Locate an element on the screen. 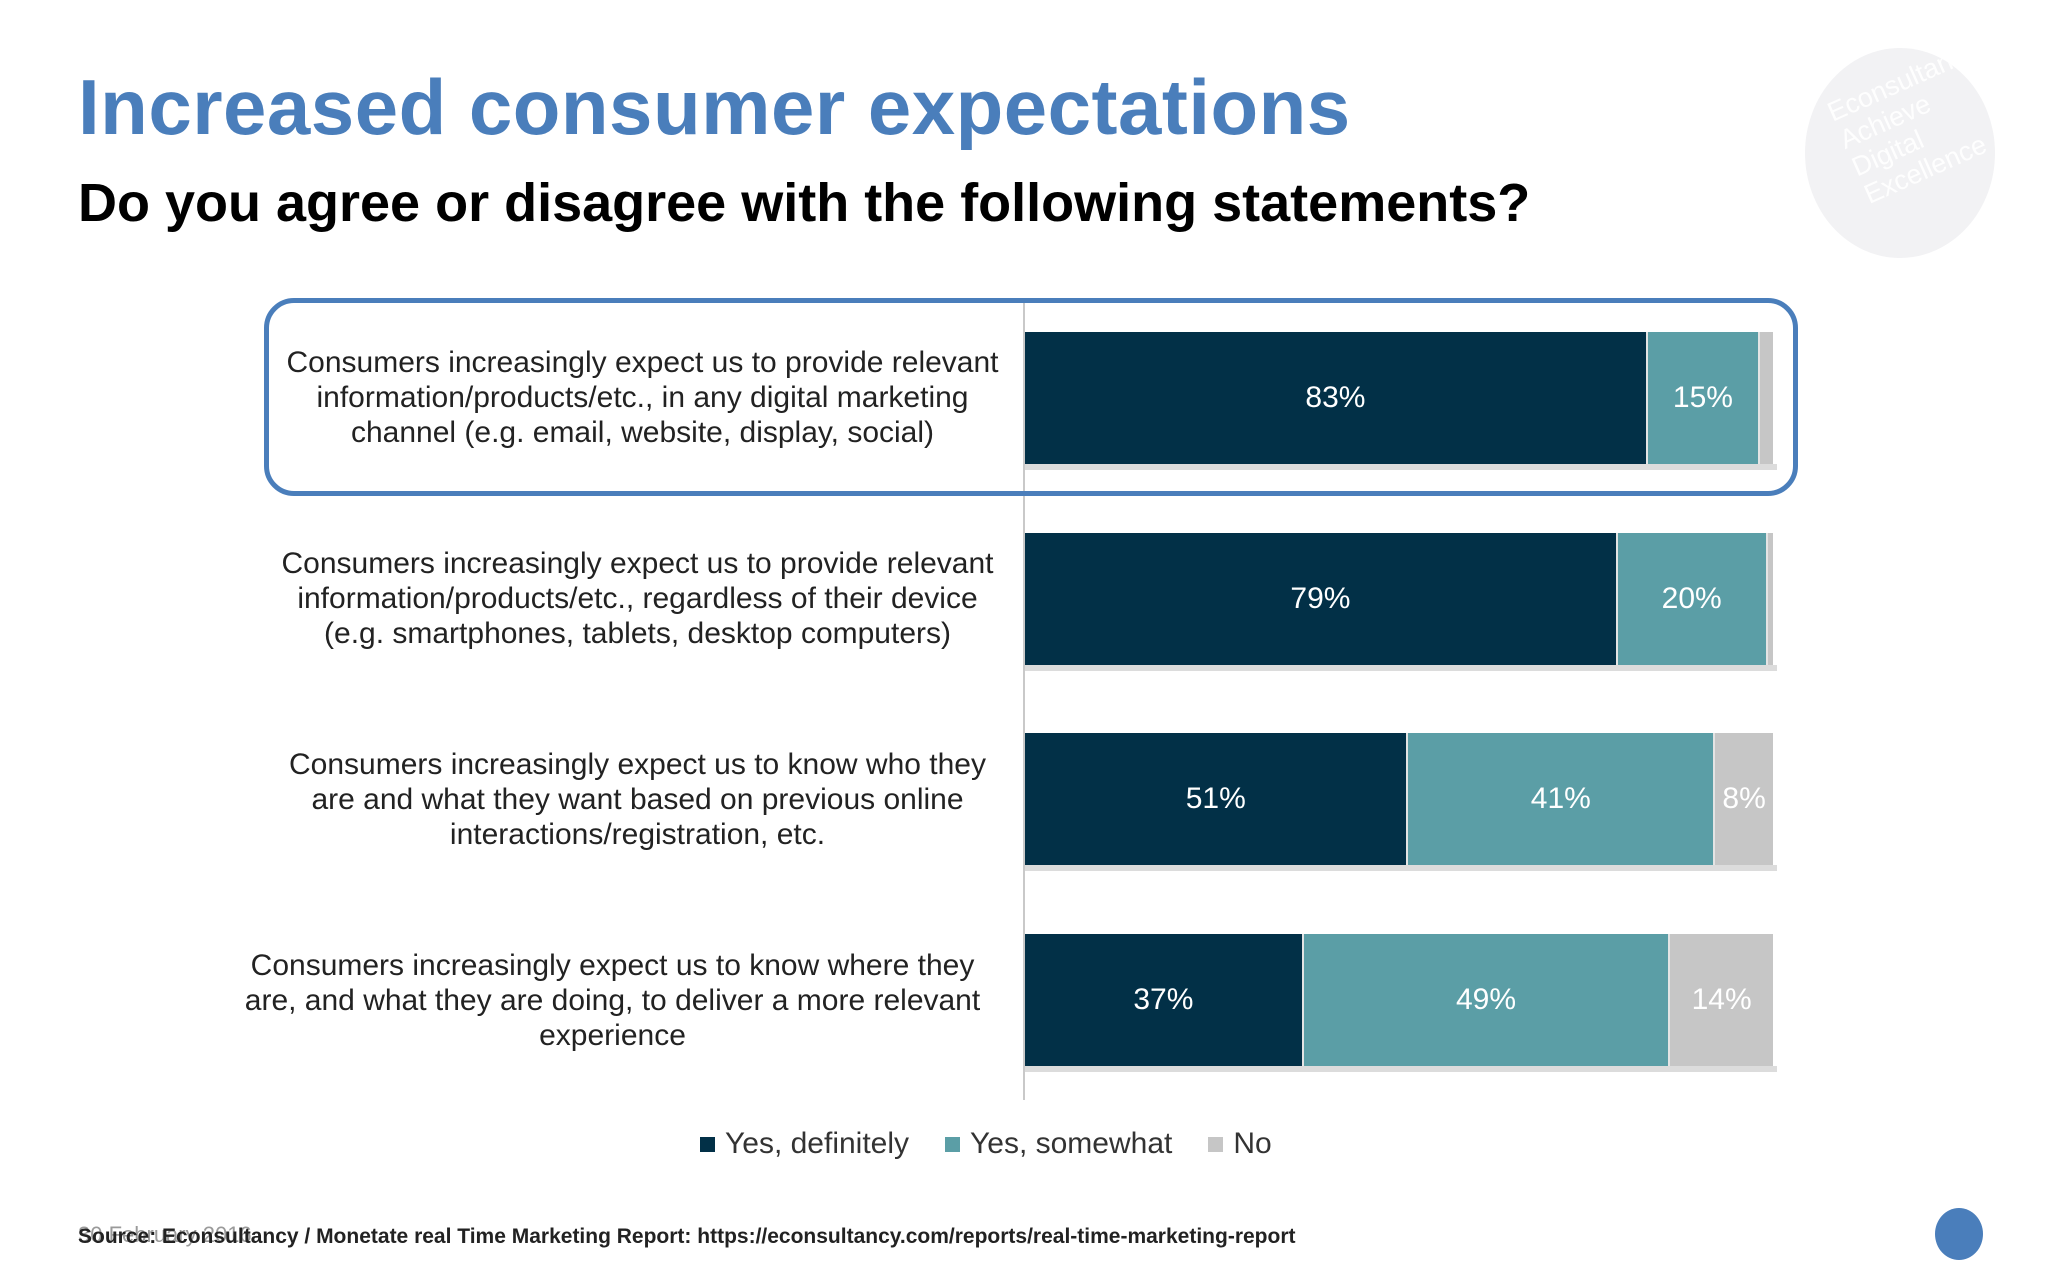  chart-legend: Yes, definitely Yes, somewhat No is located at coordinates (986, 1144).